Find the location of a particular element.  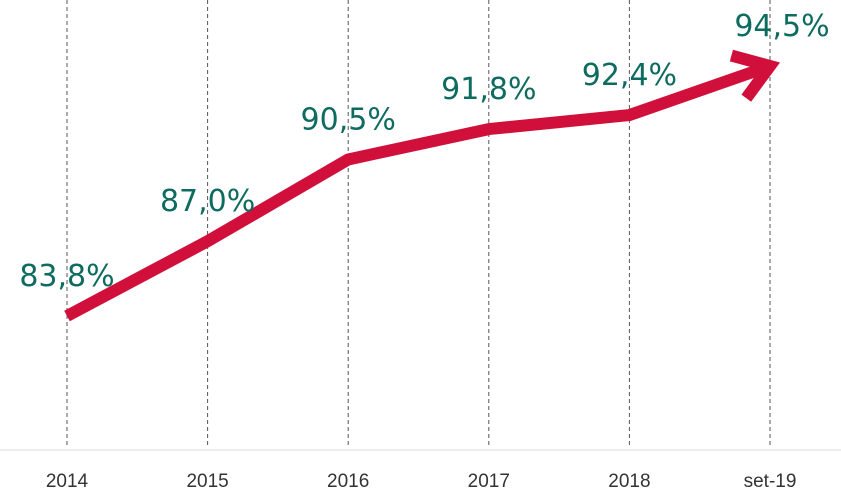

x-tick-label: 2017 is located at coordinates (489, 481).